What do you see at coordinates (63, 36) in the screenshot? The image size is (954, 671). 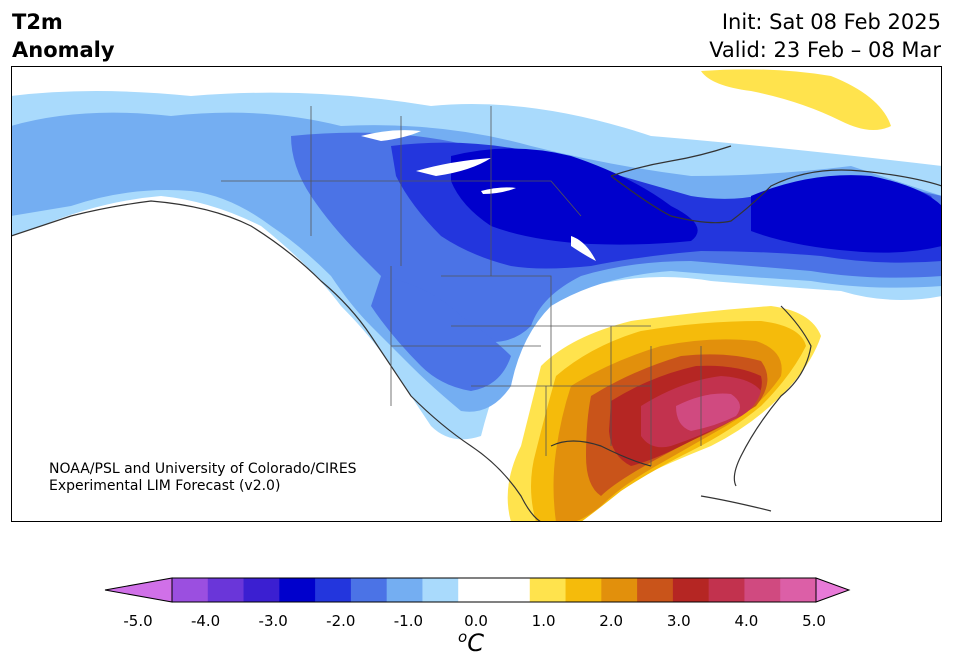 I see `map-title: T2m Anomaly` at bounding box center [63, 36].